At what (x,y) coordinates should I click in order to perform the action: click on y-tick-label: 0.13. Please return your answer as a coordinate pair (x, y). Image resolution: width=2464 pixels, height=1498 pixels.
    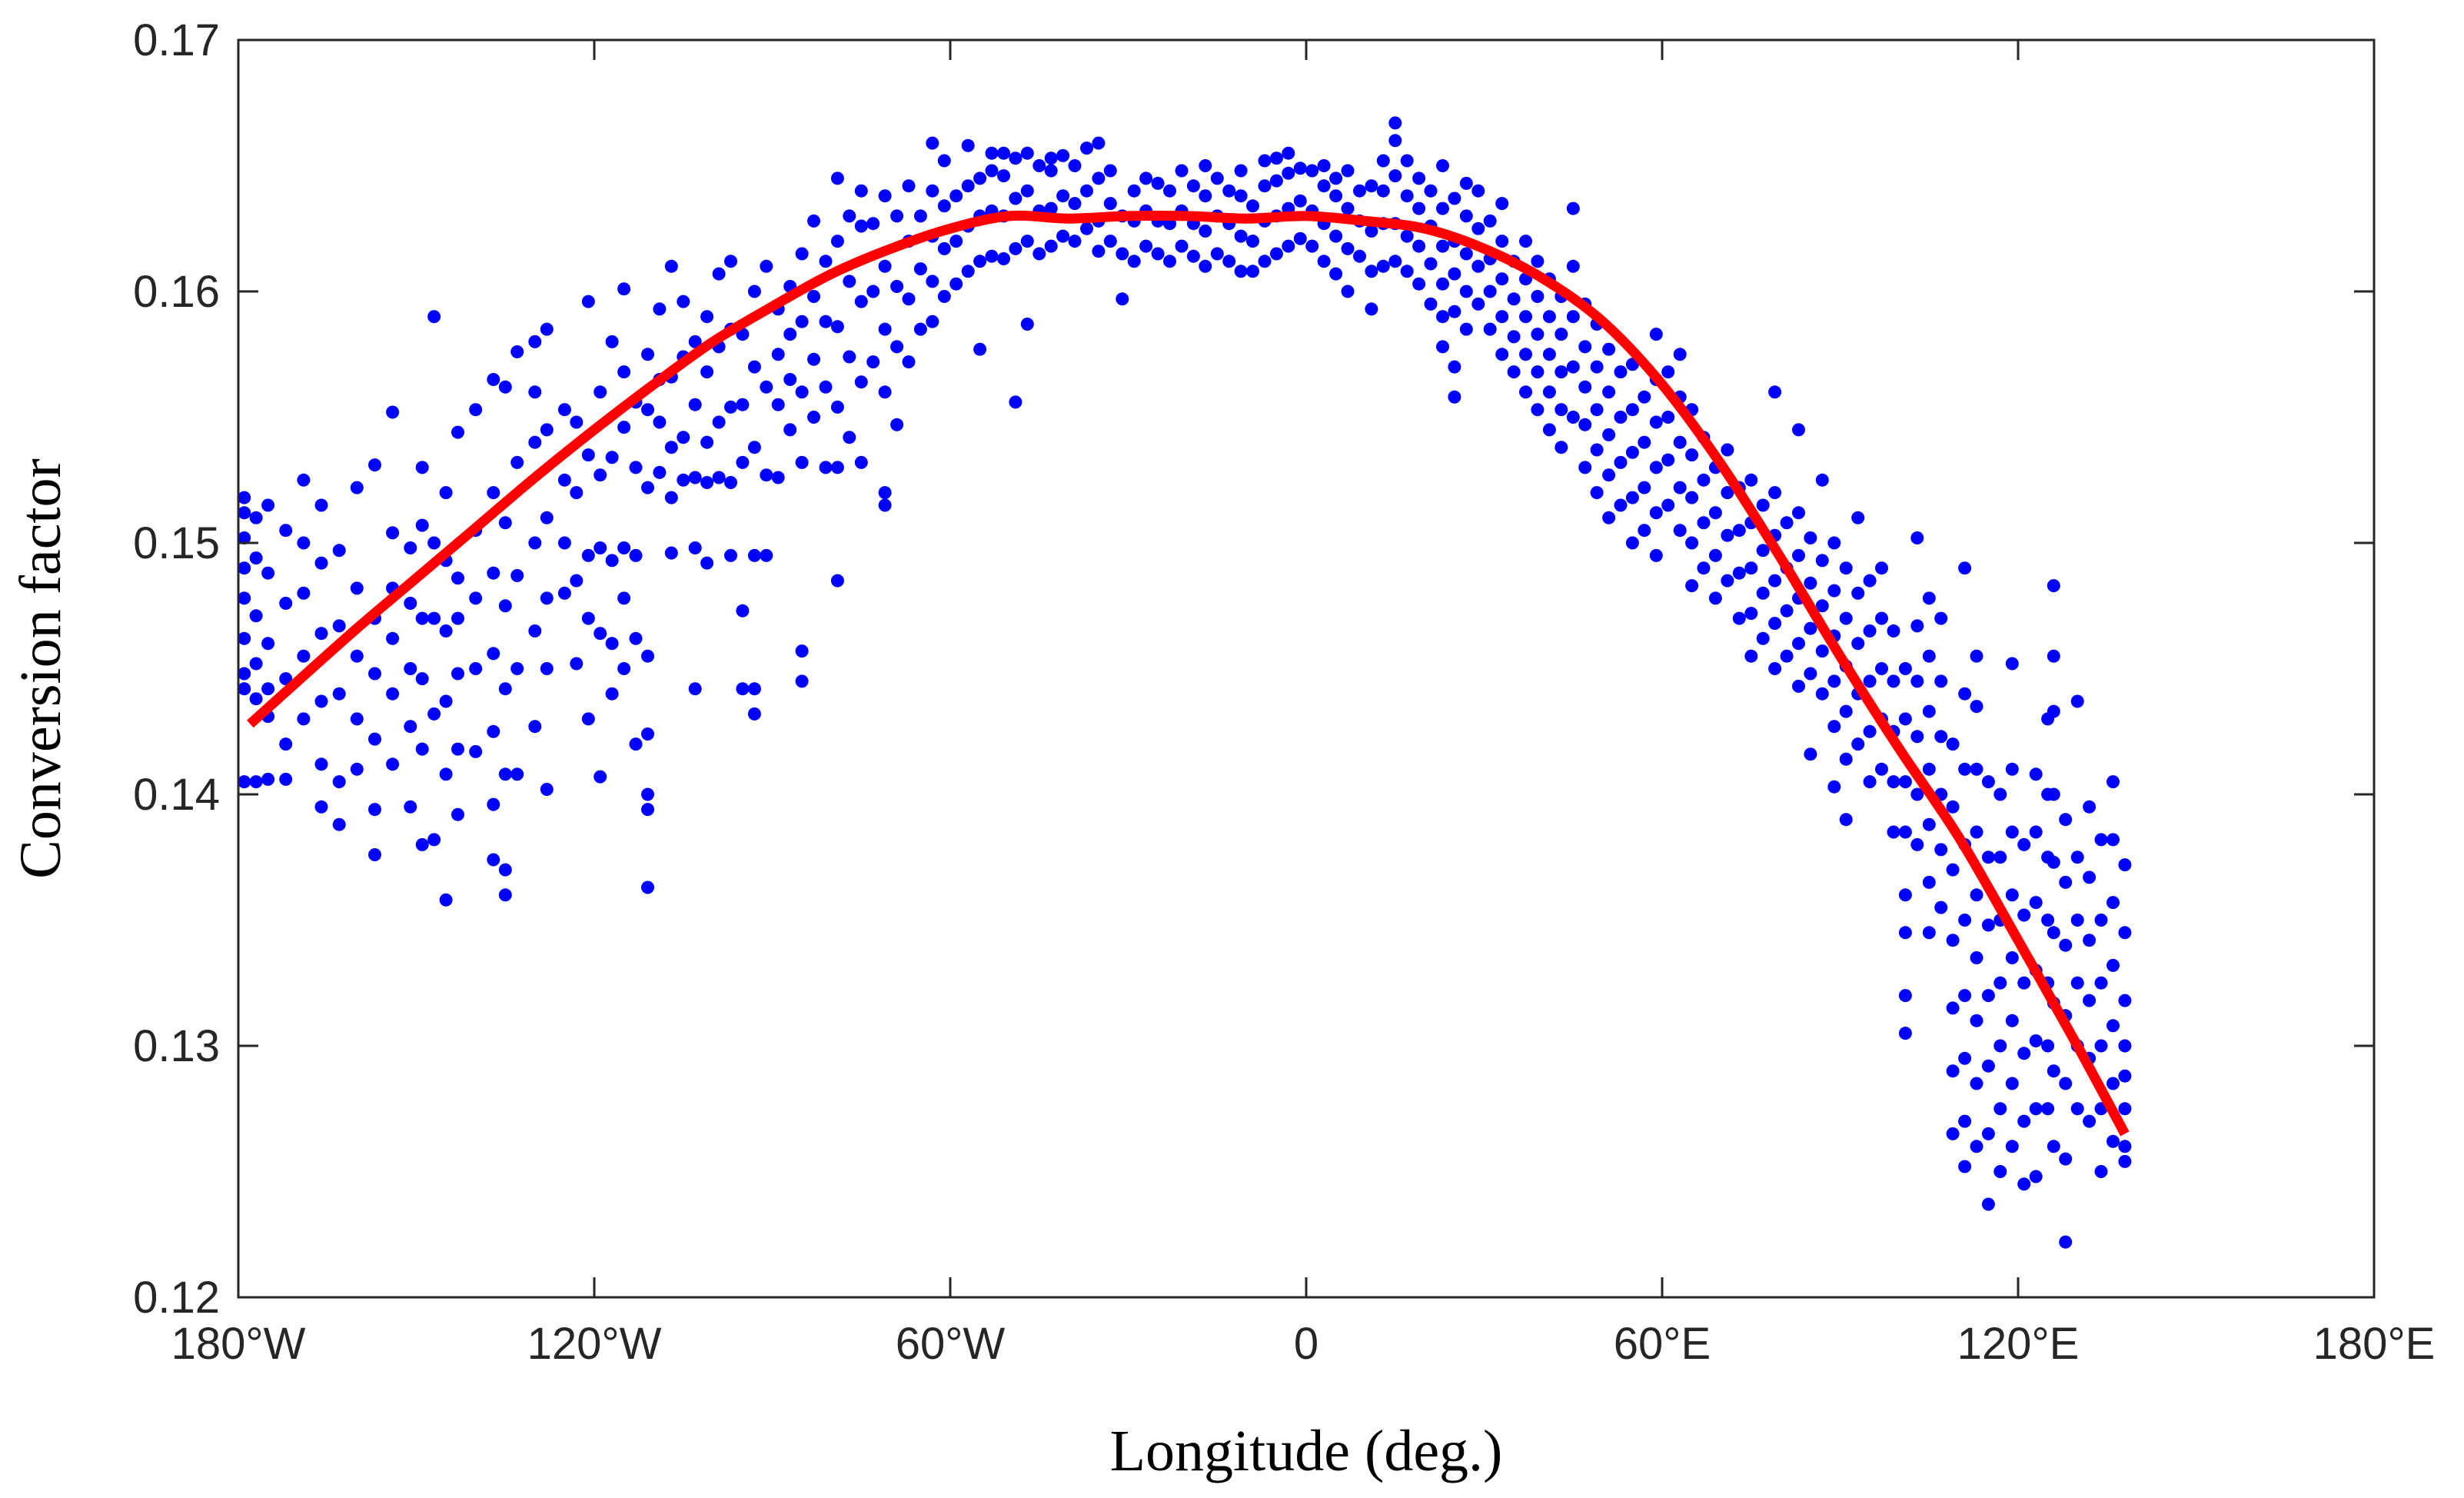
    Looking at the image, I should click on (176, 1046).